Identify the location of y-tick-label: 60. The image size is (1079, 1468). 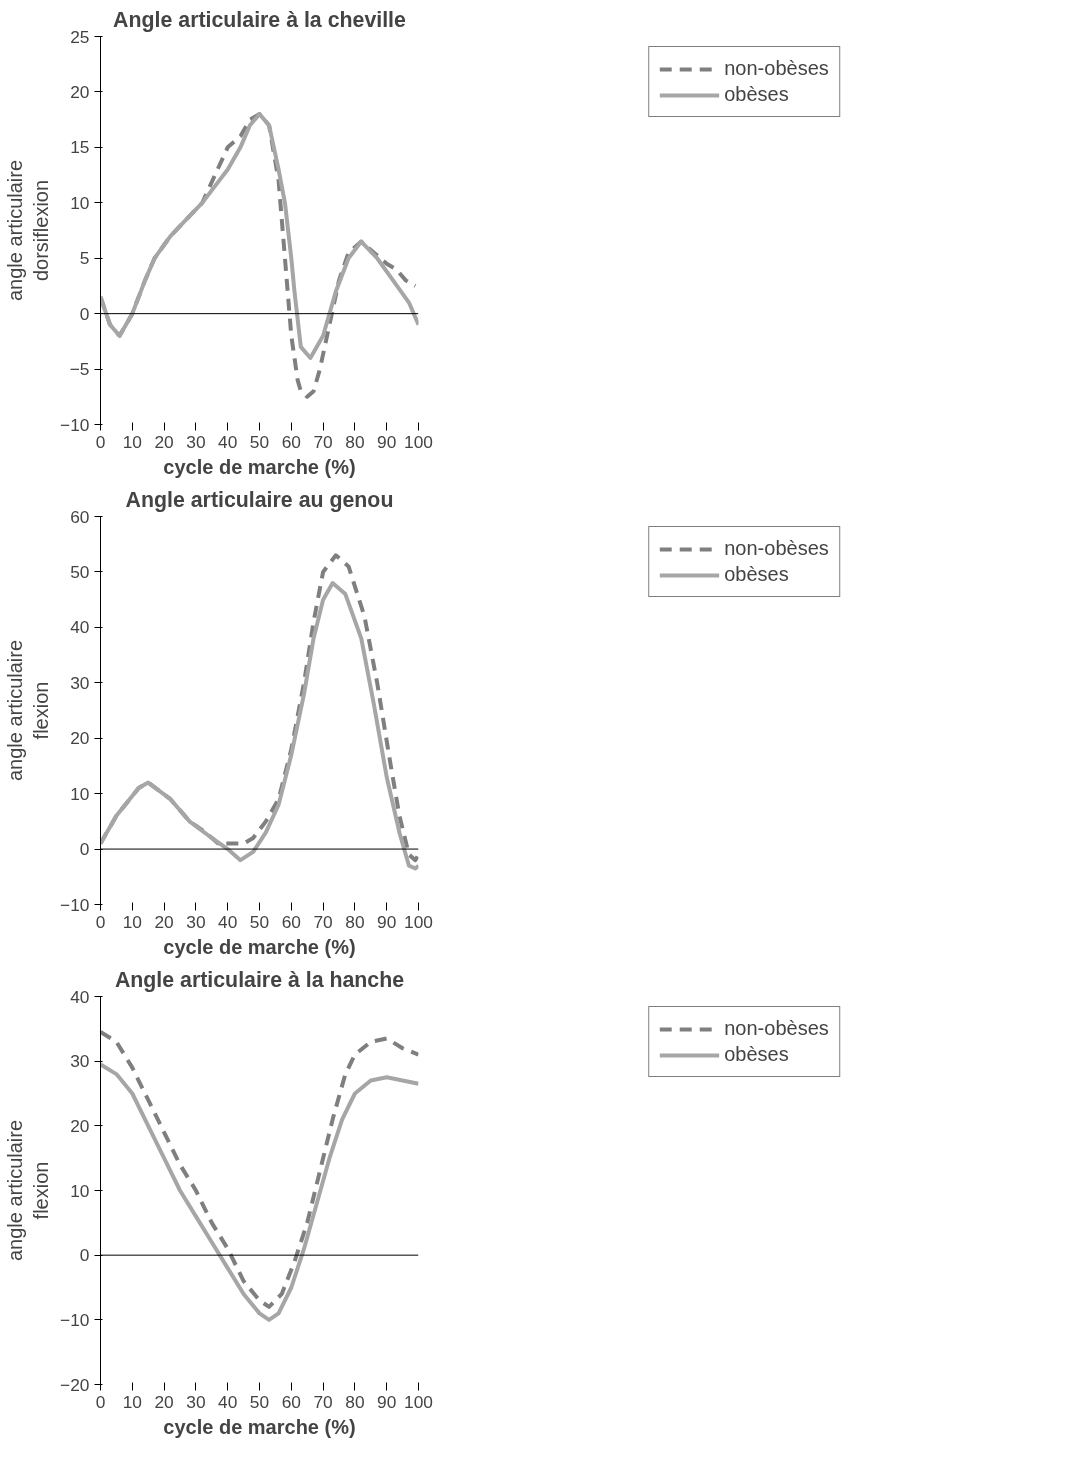
(80, 516).